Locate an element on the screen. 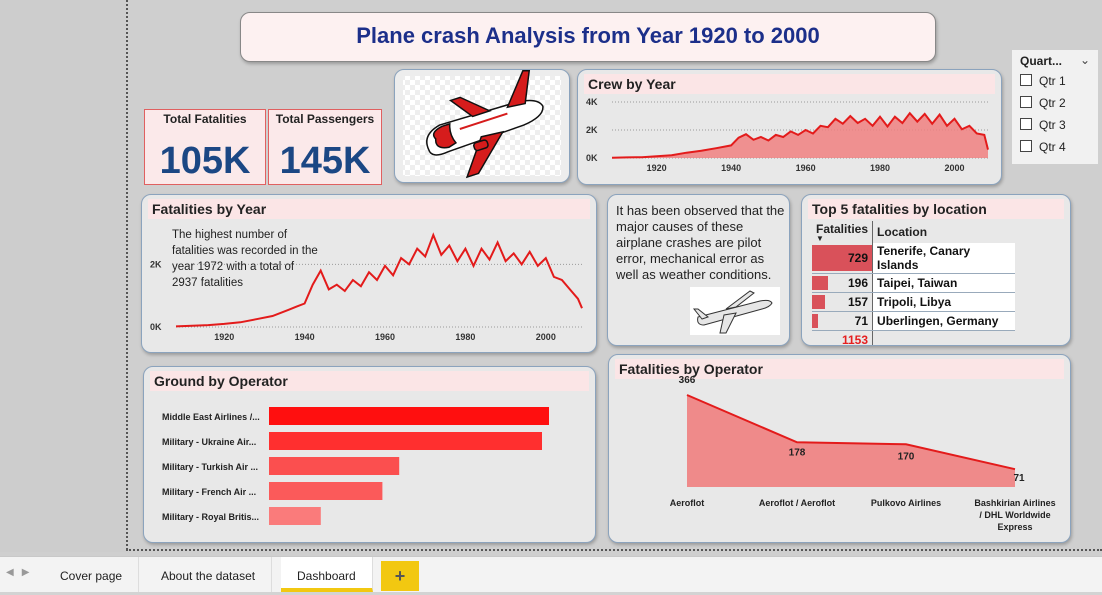  slicer-option-label: Qtr 2 is located at coordinates (1052, 103).